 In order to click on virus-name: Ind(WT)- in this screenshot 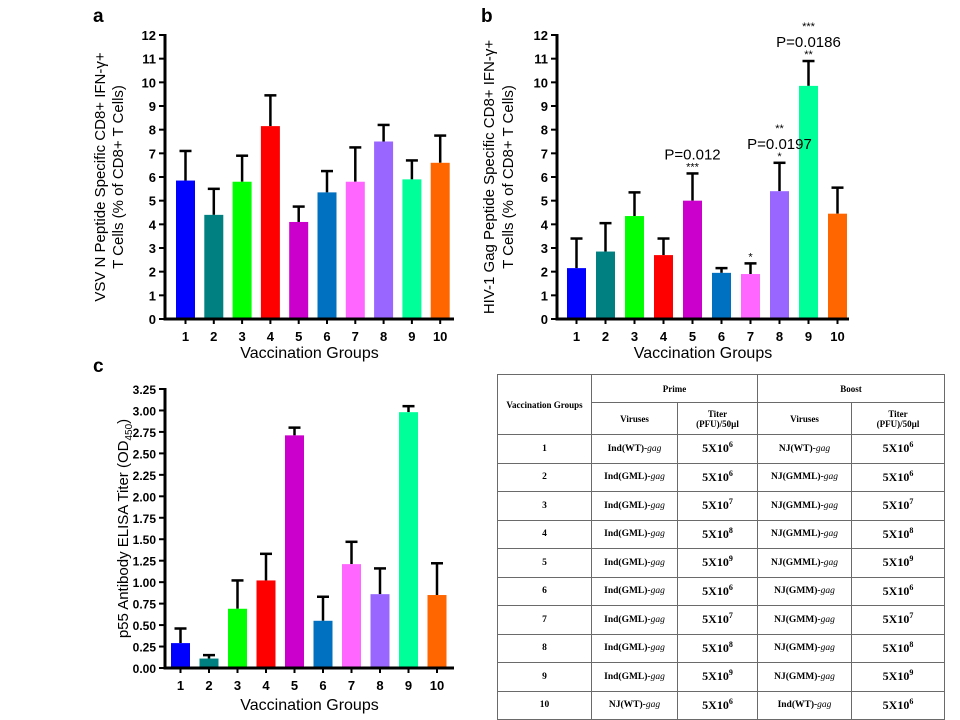, I will do `click(627, 448)`.